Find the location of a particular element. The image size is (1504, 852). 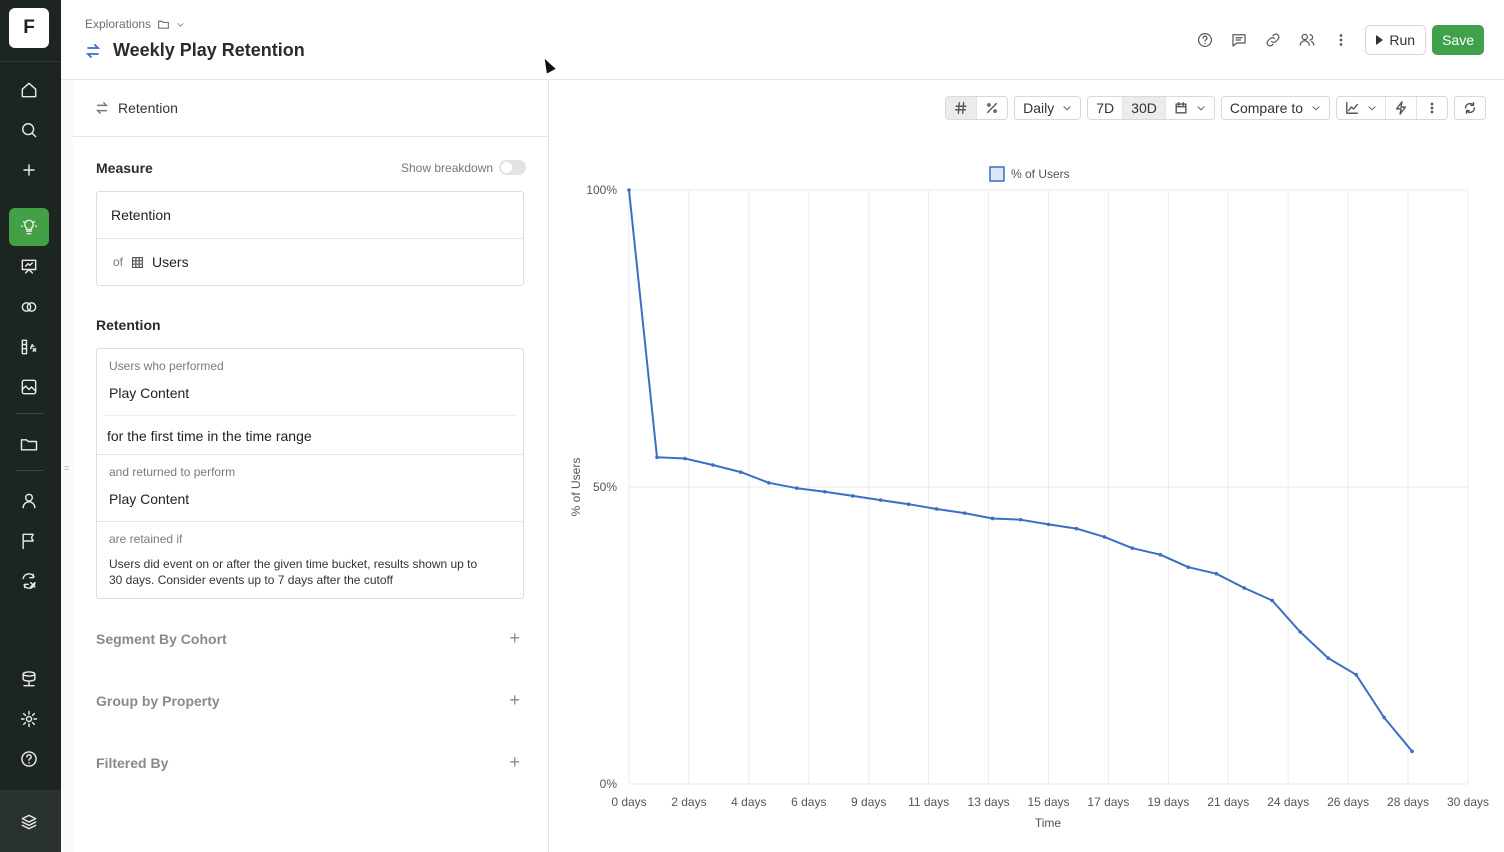

comment-icon is located at coordinates (1239, 40).